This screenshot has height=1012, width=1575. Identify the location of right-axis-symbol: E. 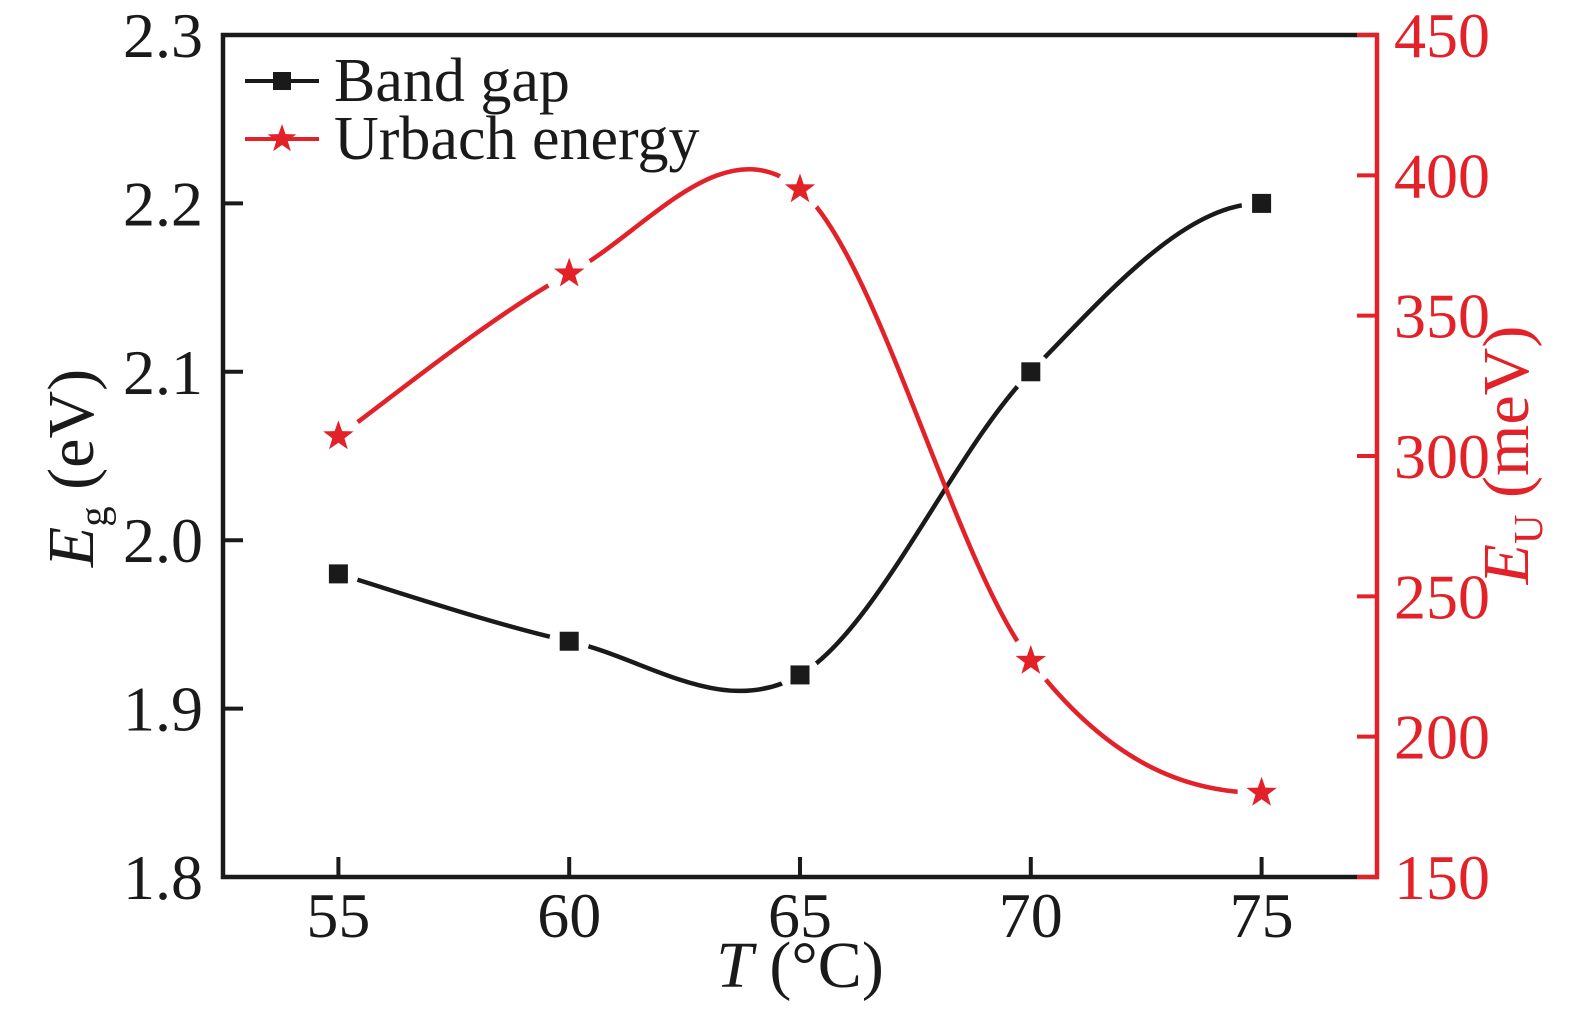
(1506, 564).